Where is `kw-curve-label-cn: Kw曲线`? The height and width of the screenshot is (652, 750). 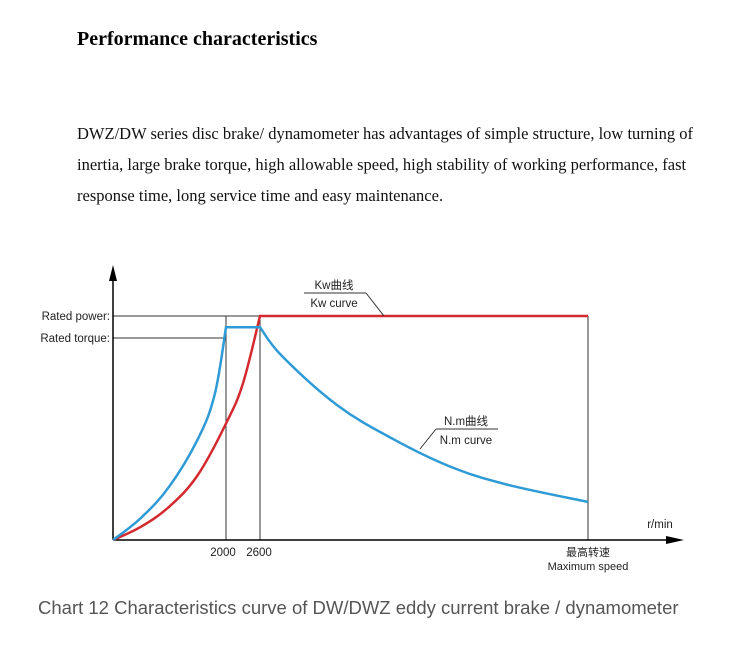 kw-curve-label-cn: Kw曲线 is located at coordinates (334, 285).